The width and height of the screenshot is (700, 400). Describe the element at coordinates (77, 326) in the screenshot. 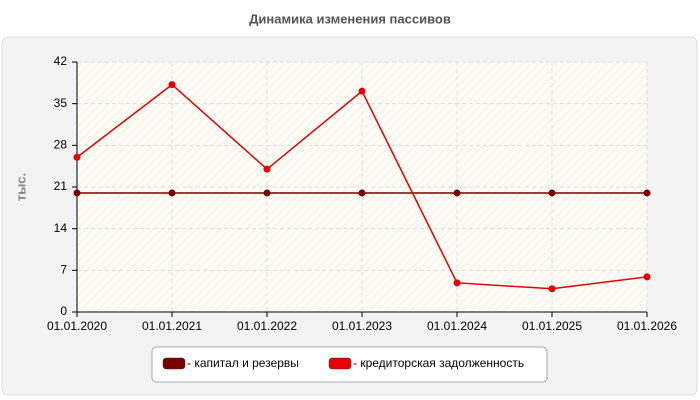

I see `x-tick-label: 01.01.2020` at that location.